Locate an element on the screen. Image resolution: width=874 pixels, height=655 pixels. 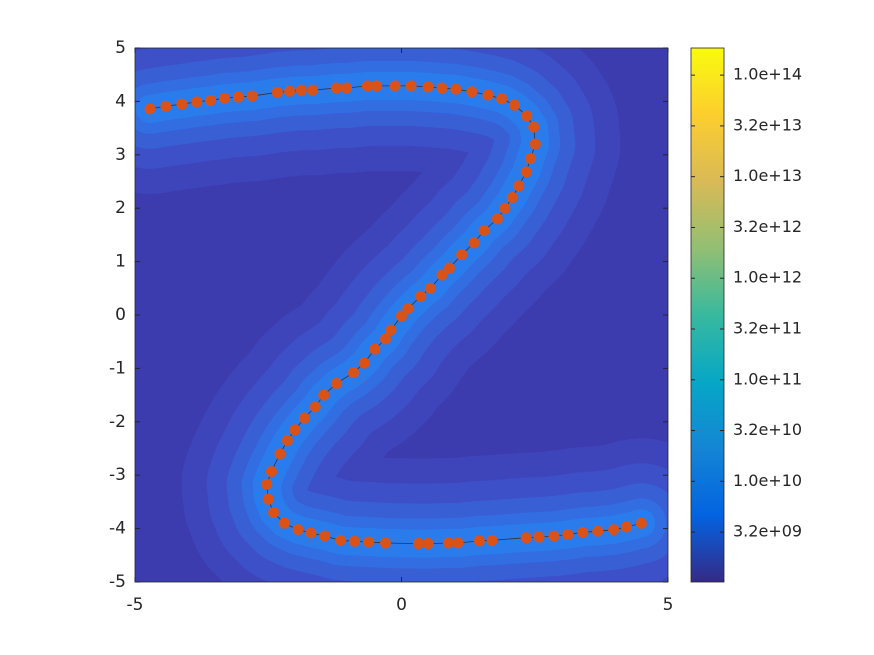
colorbar-tick-label: 1.0e+12 is located at coordinates (767, 277).